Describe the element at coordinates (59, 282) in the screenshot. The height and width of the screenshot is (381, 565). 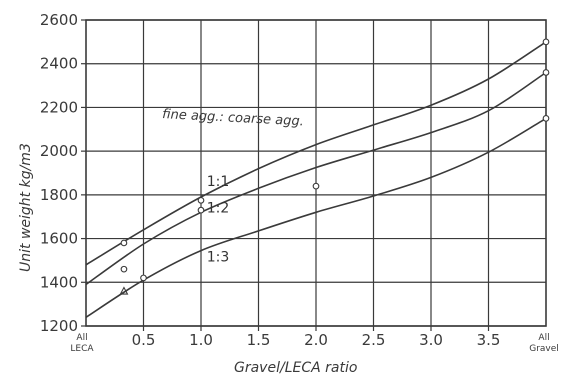
I see `y-tick-label: 1400` at that location.